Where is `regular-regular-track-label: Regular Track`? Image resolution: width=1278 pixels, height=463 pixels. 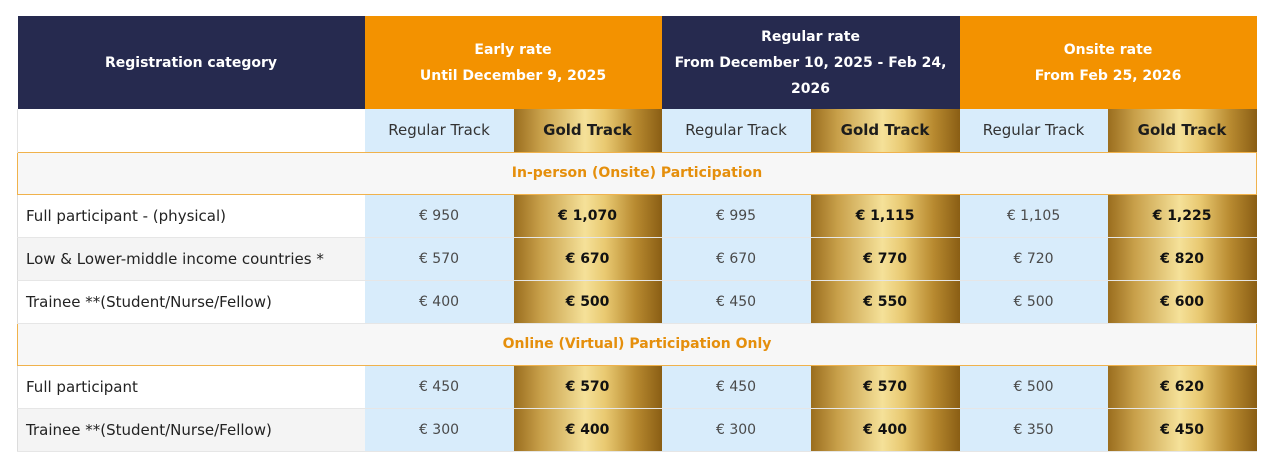 regular-regular-track-label: Regular Track is located at coordinates (736, 130).